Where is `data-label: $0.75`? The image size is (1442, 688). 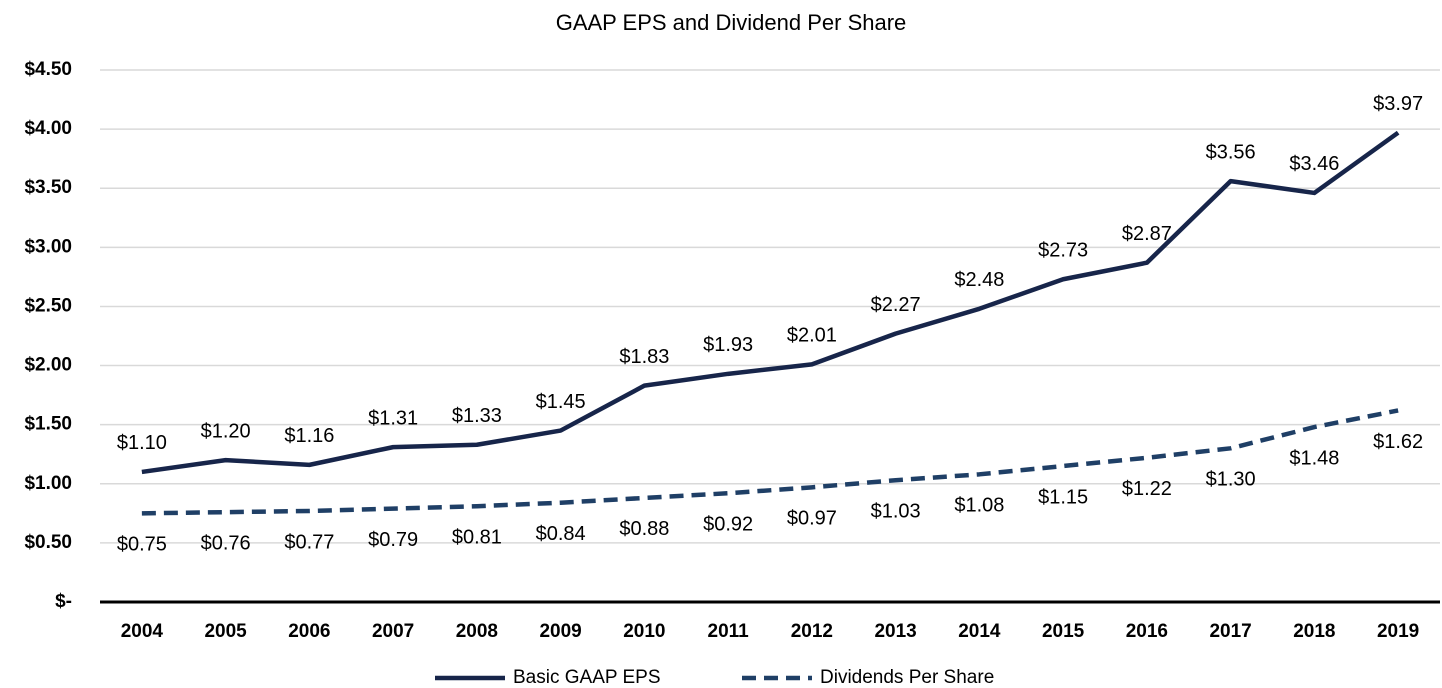
data-label: $0.75 is located at coordinates (142, 545).